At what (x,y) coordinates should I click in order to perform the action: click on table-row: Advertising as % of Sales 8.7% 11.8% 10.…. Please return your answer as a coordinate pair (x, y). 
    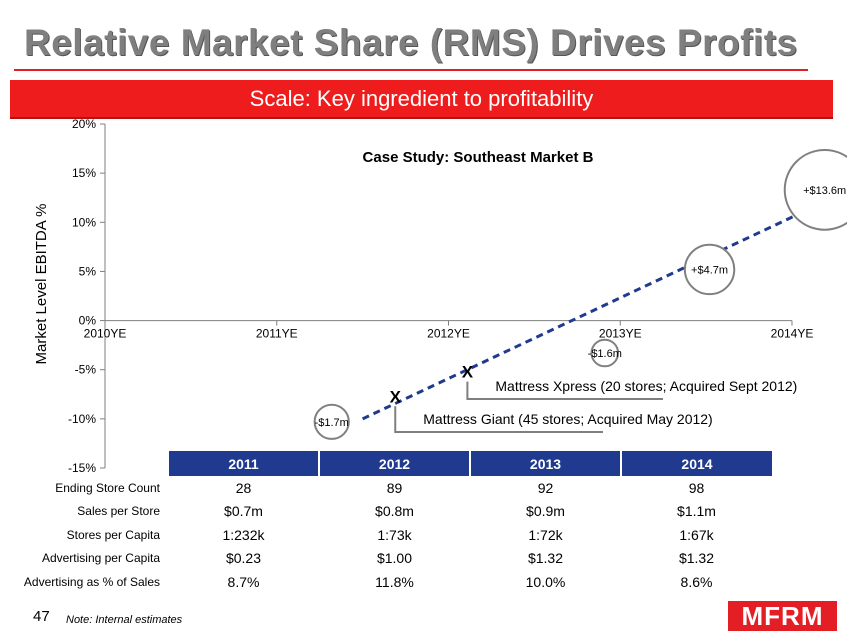
    Looking at the image, I should click on (391, 582).